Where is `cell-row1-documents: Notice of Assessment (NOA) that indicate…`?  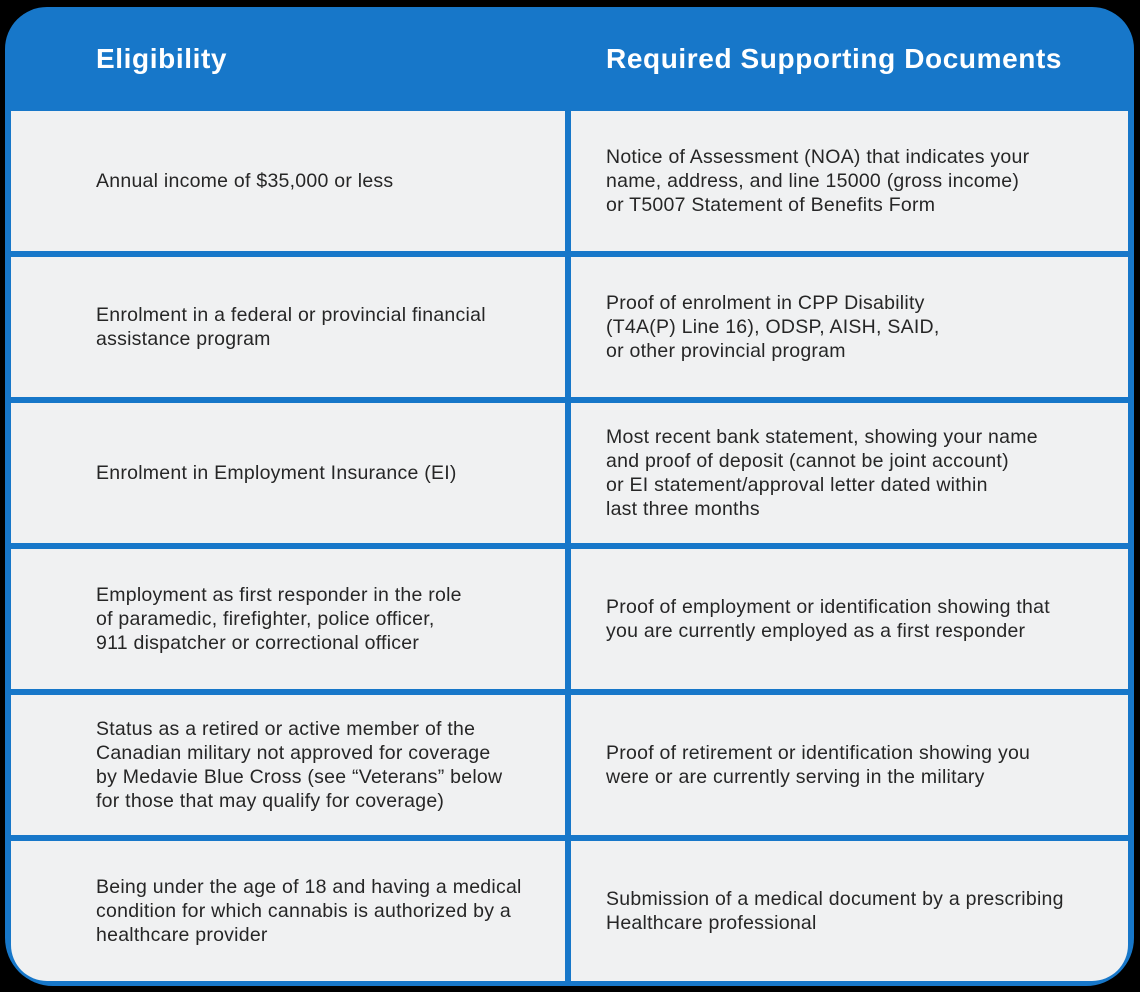 cell-row1-documents: Notice of Assessment (NOA) that indicate… is located at coordinates (849, 181).